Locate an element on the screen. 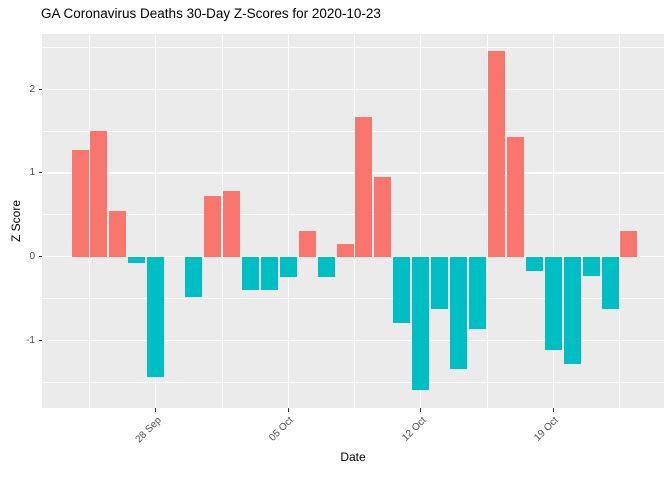 The image size is (672, 480). x-axis-title: Date is located at coordinates (353, 457).